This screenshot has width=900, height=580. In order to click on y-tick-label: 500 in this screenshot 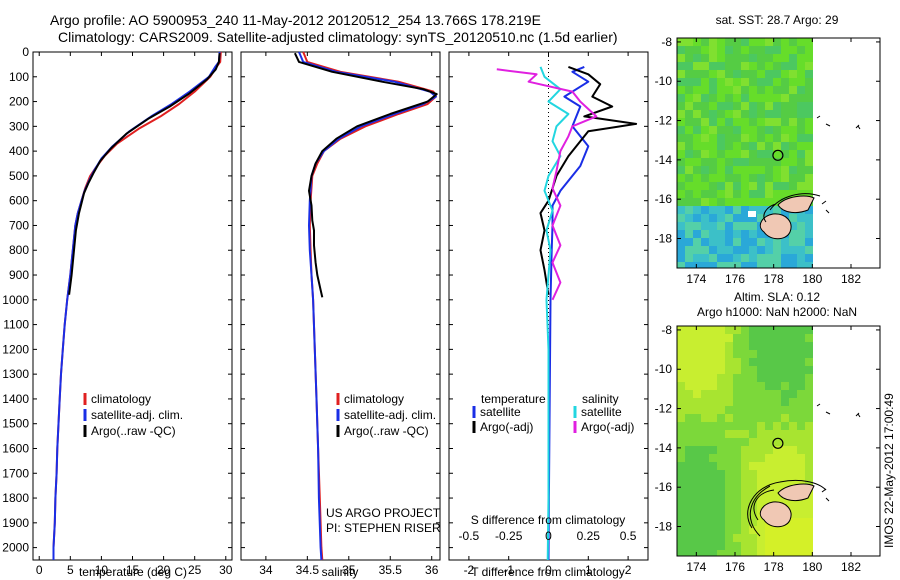, I will do `click(19, 176)`.